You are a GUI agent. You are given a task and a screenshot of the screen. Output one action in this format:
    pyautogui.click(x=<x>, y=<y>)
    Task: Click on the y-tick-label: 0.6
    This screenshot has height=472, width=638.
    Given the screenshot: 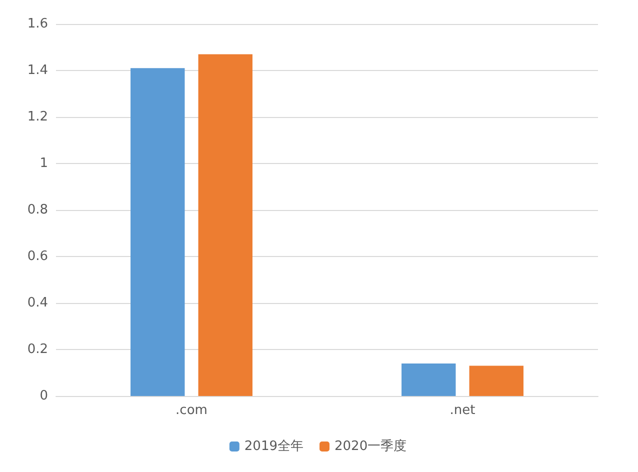 What is the action you would take?
    pyautogui.click(x=37, y=256)
    